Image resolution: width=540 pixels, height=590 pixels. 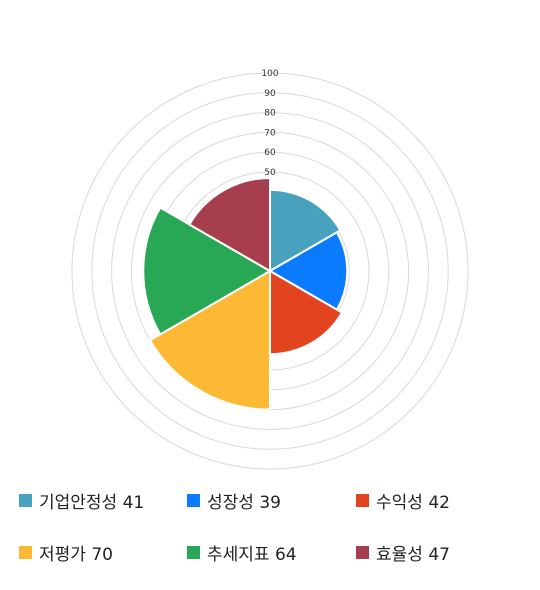 I want to click on legend-label-6: 효율성 47, so click(x=413, y=555).